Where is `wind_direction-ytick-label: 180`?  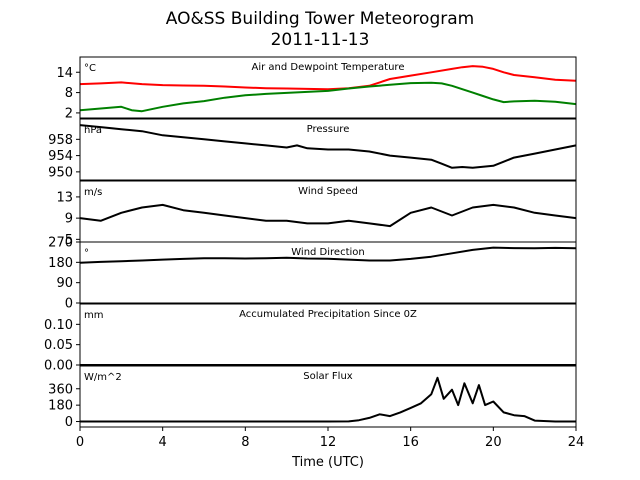
wind_direction-ytick-label: 180 is located at coordinates (60, 263).